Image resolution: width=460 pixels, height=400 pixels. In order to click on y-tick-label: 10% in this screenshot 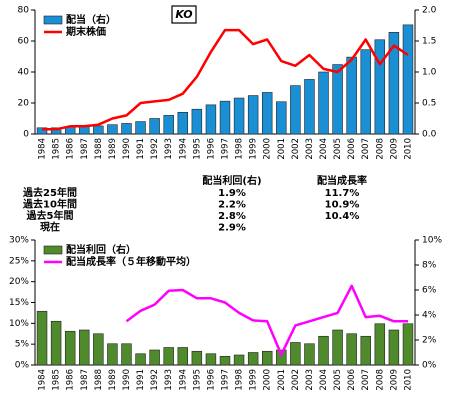, I will do `click(19, 324)`.